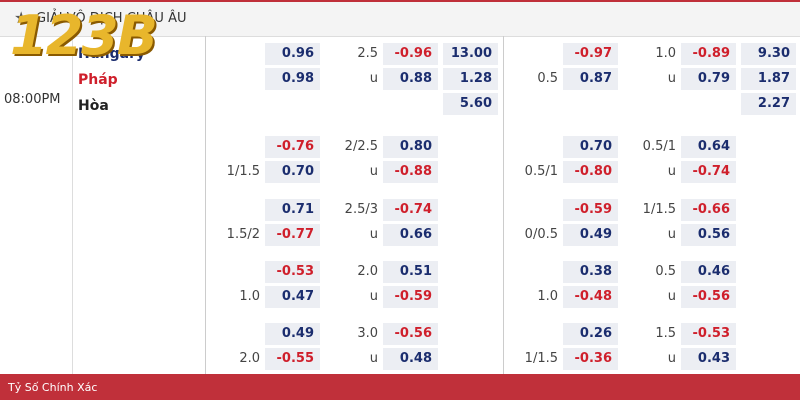 This screenshot has width=800, height=400. What do you see at coordinates (708, 272) in the screenshot?
I see `odds-cell: 0.46` at bounding box center [708, 272].